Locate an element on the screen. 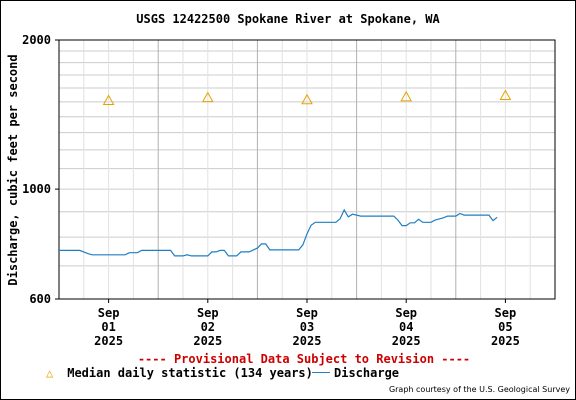 The height and width of the screenshot is (400, 576). x-tick-label: 03 is located at coordinates (307, 327).